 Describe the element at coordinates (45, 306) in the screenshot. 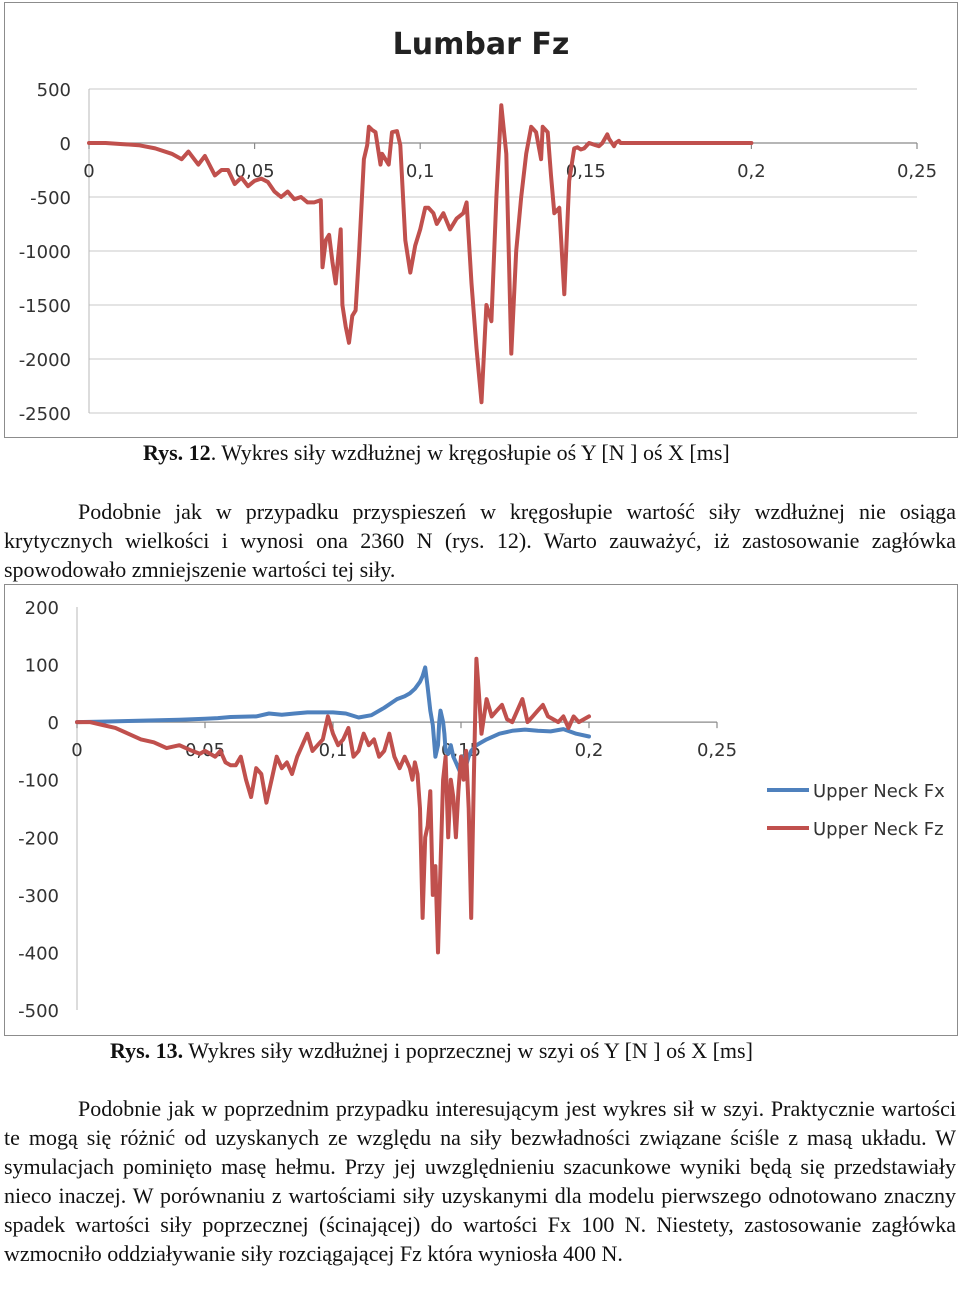

I see `y-tick-label: -1500` at that location.